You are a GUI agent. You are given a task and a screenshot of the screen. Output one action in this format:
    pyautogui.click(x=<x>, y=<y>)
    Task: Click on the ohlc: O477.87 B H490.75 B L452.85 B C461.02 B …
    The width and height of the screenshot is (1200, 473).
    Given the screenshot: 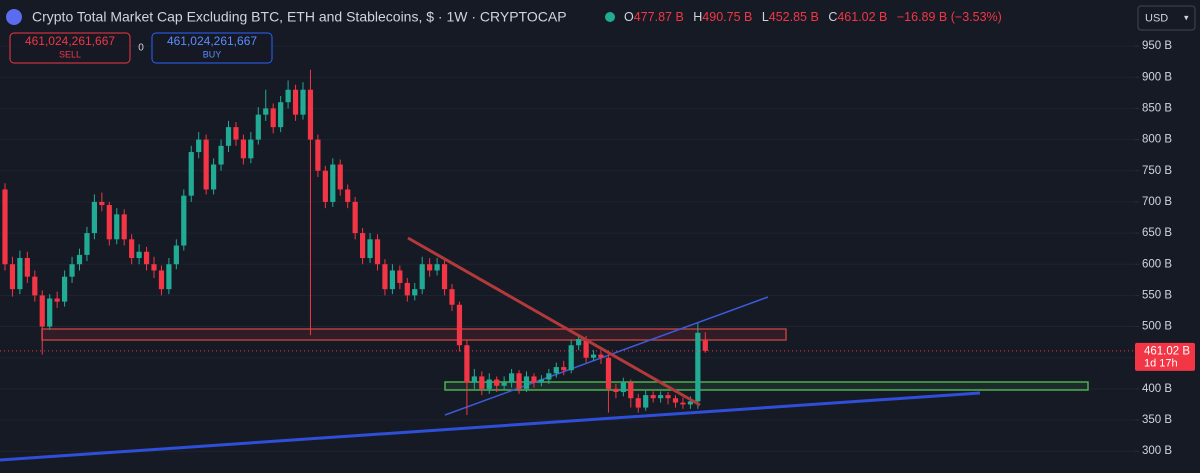 What is the action you would take?
    pyautogui.click(x=813, y=17)
    